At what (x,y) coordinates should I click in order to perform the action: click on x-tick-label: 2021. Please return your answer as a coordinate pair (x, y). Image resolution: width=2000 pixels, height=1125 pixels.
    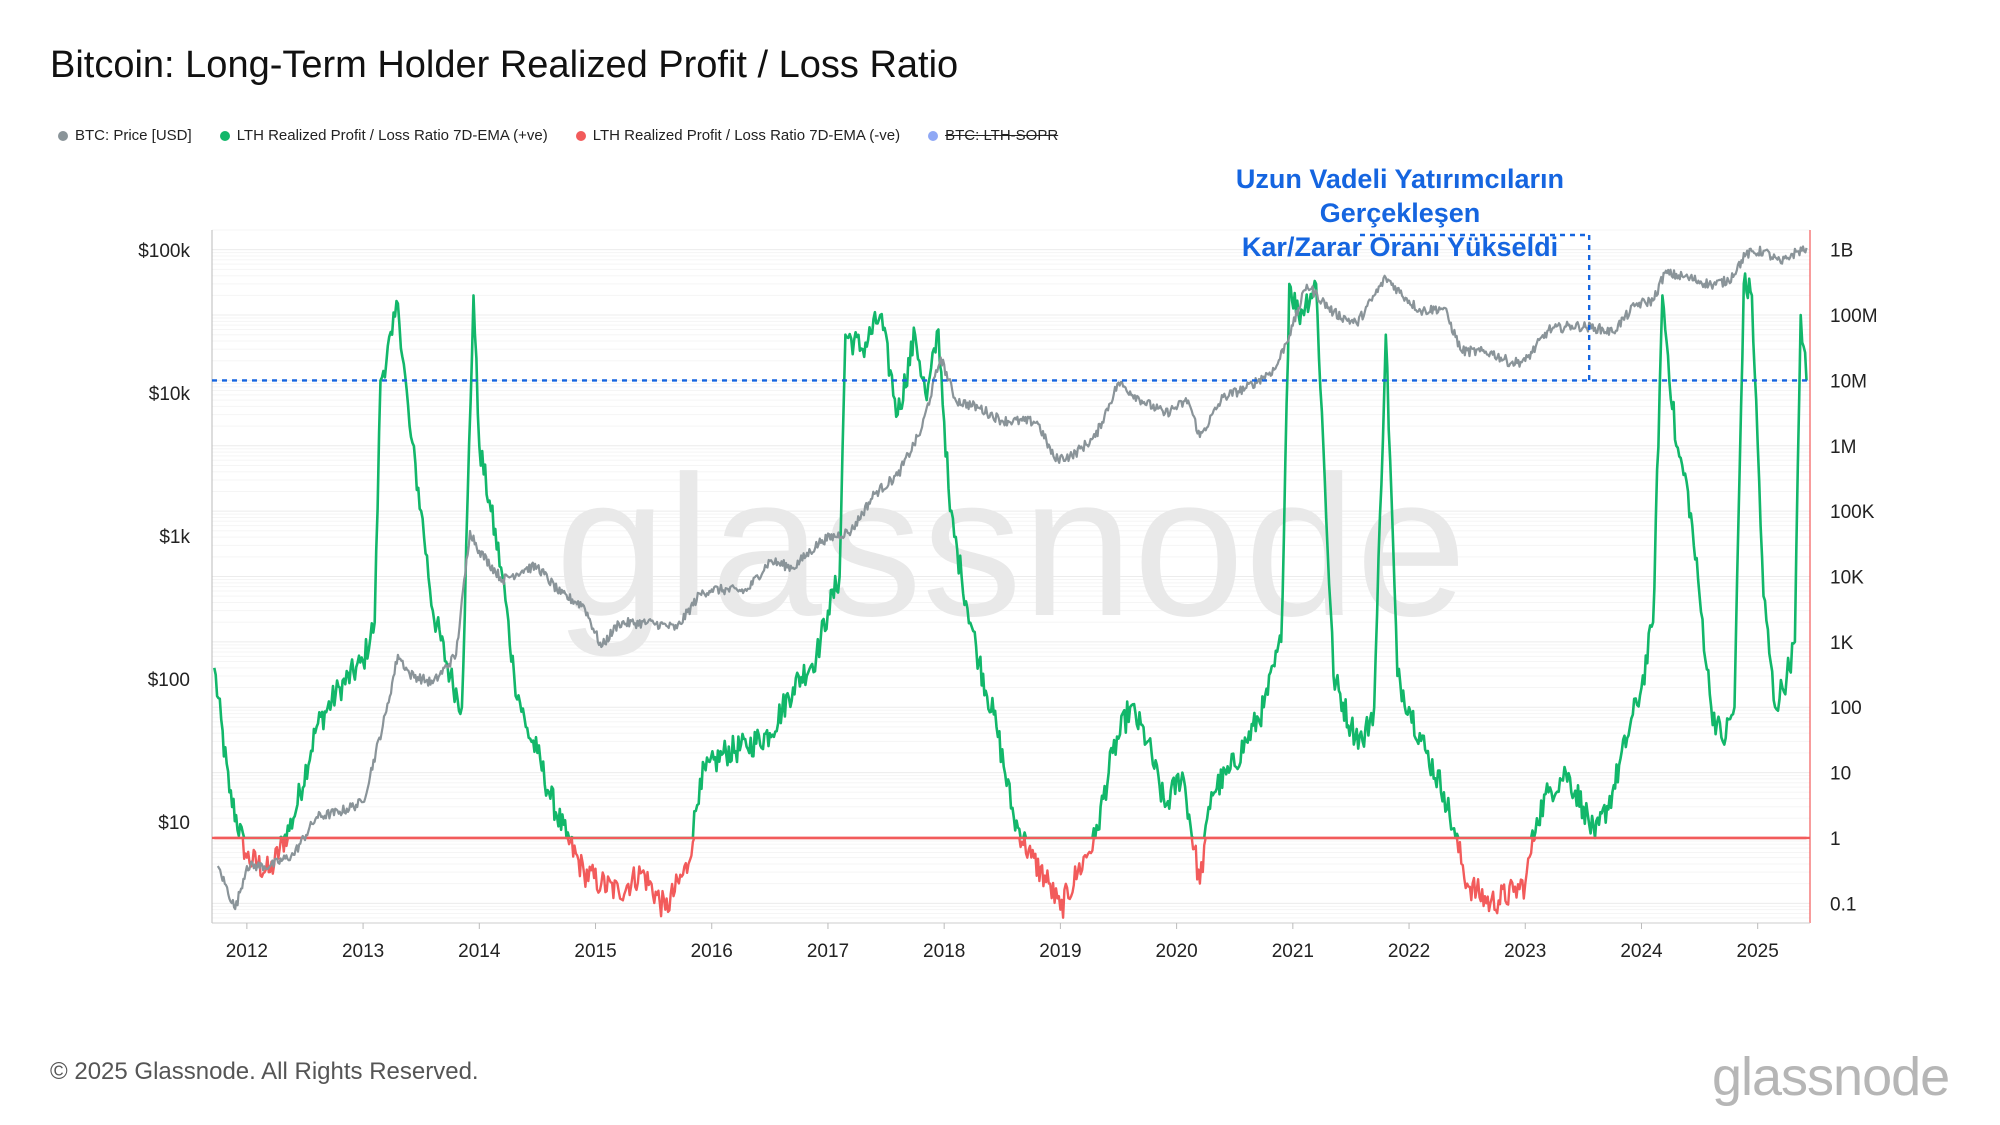
    Looking at the image, I should click on (1293, 951).